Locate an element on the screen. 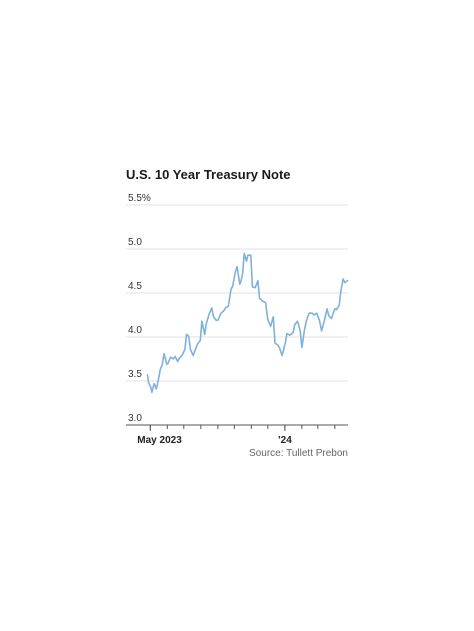 The width and height of the screenshot is (474, 631). grid-lines is located at coordinates (237, 293).